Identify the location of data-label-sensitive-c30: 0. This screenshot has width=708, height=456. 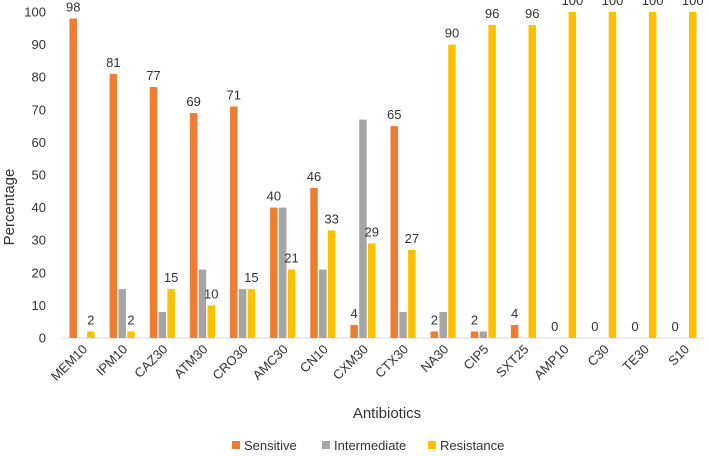
(594, 326).